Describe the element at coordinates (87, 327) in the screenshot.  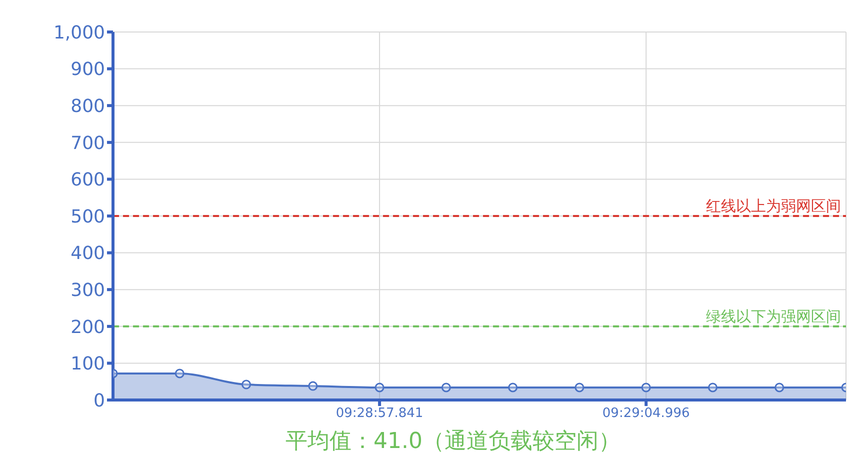
I see `y-tick-label: 200` at that location.